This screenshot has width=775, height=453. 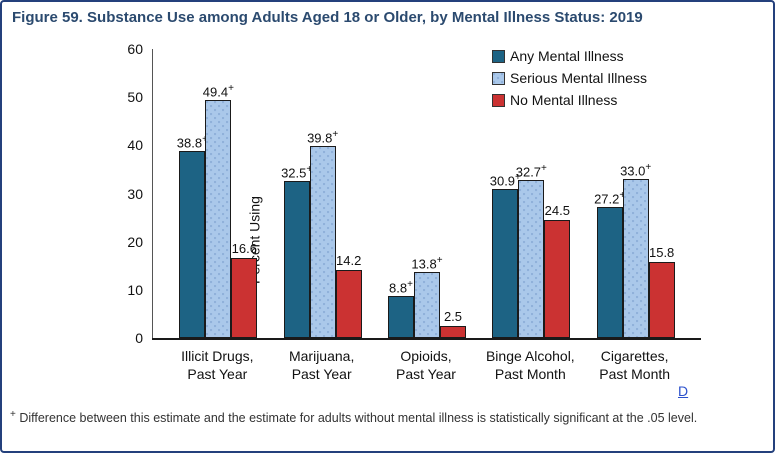 What do you see at coordinates (192, 142) in the screenshot?
I see `bar-value-label: 38.8+` at bounding box center [192, 142].